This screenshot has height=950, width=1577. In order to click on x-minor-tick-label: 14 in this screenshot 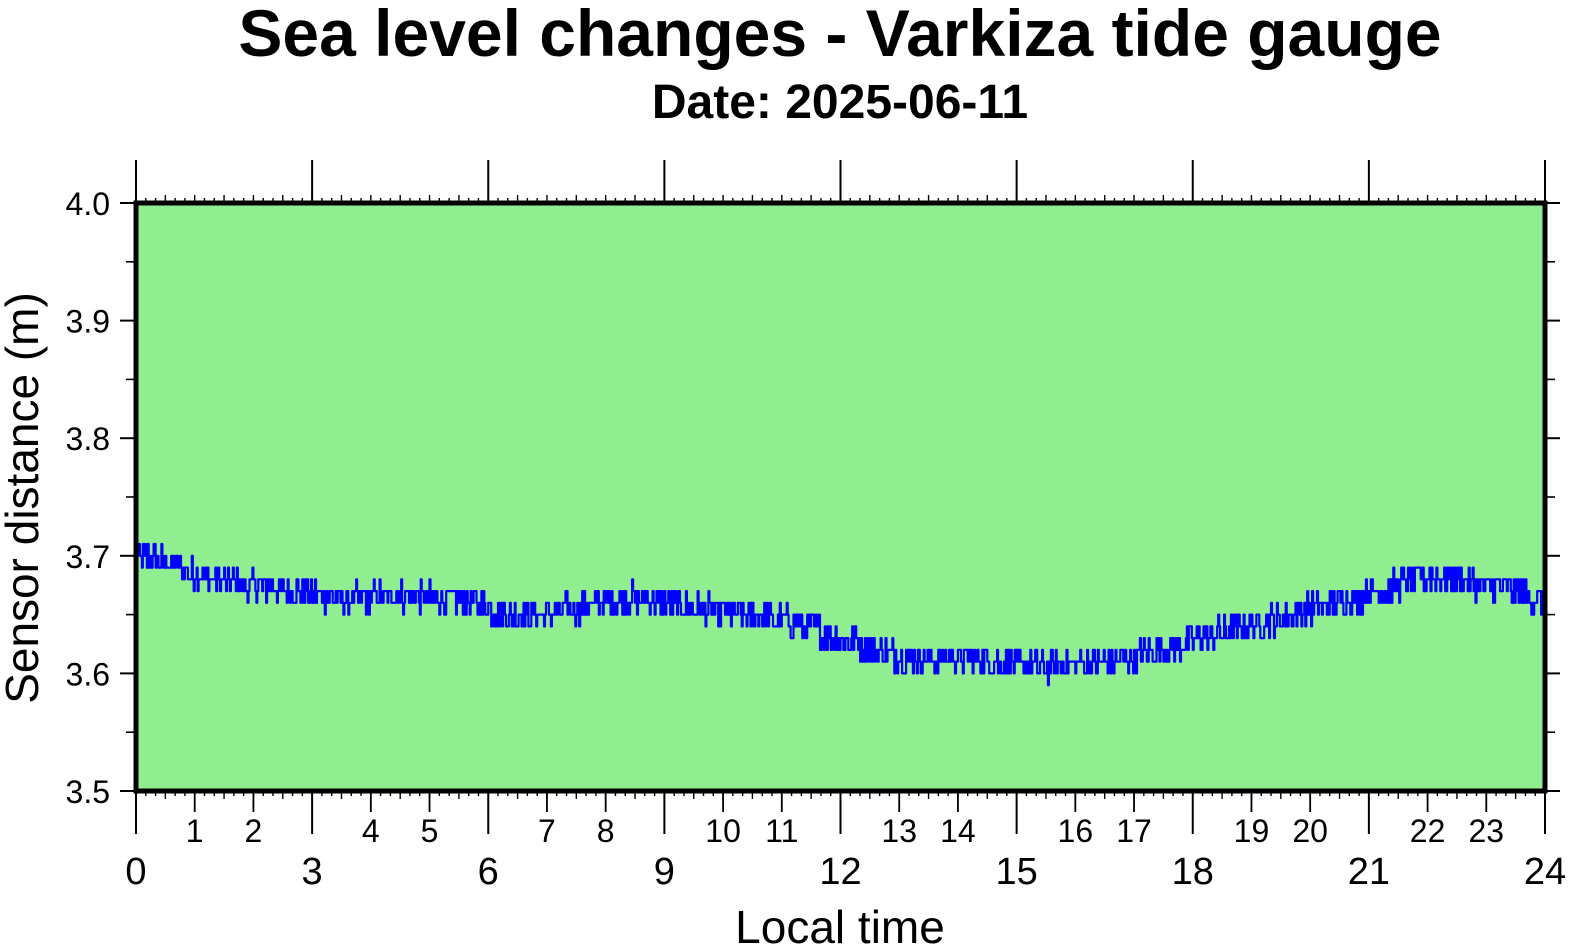, I will do `click(958, 831)`.